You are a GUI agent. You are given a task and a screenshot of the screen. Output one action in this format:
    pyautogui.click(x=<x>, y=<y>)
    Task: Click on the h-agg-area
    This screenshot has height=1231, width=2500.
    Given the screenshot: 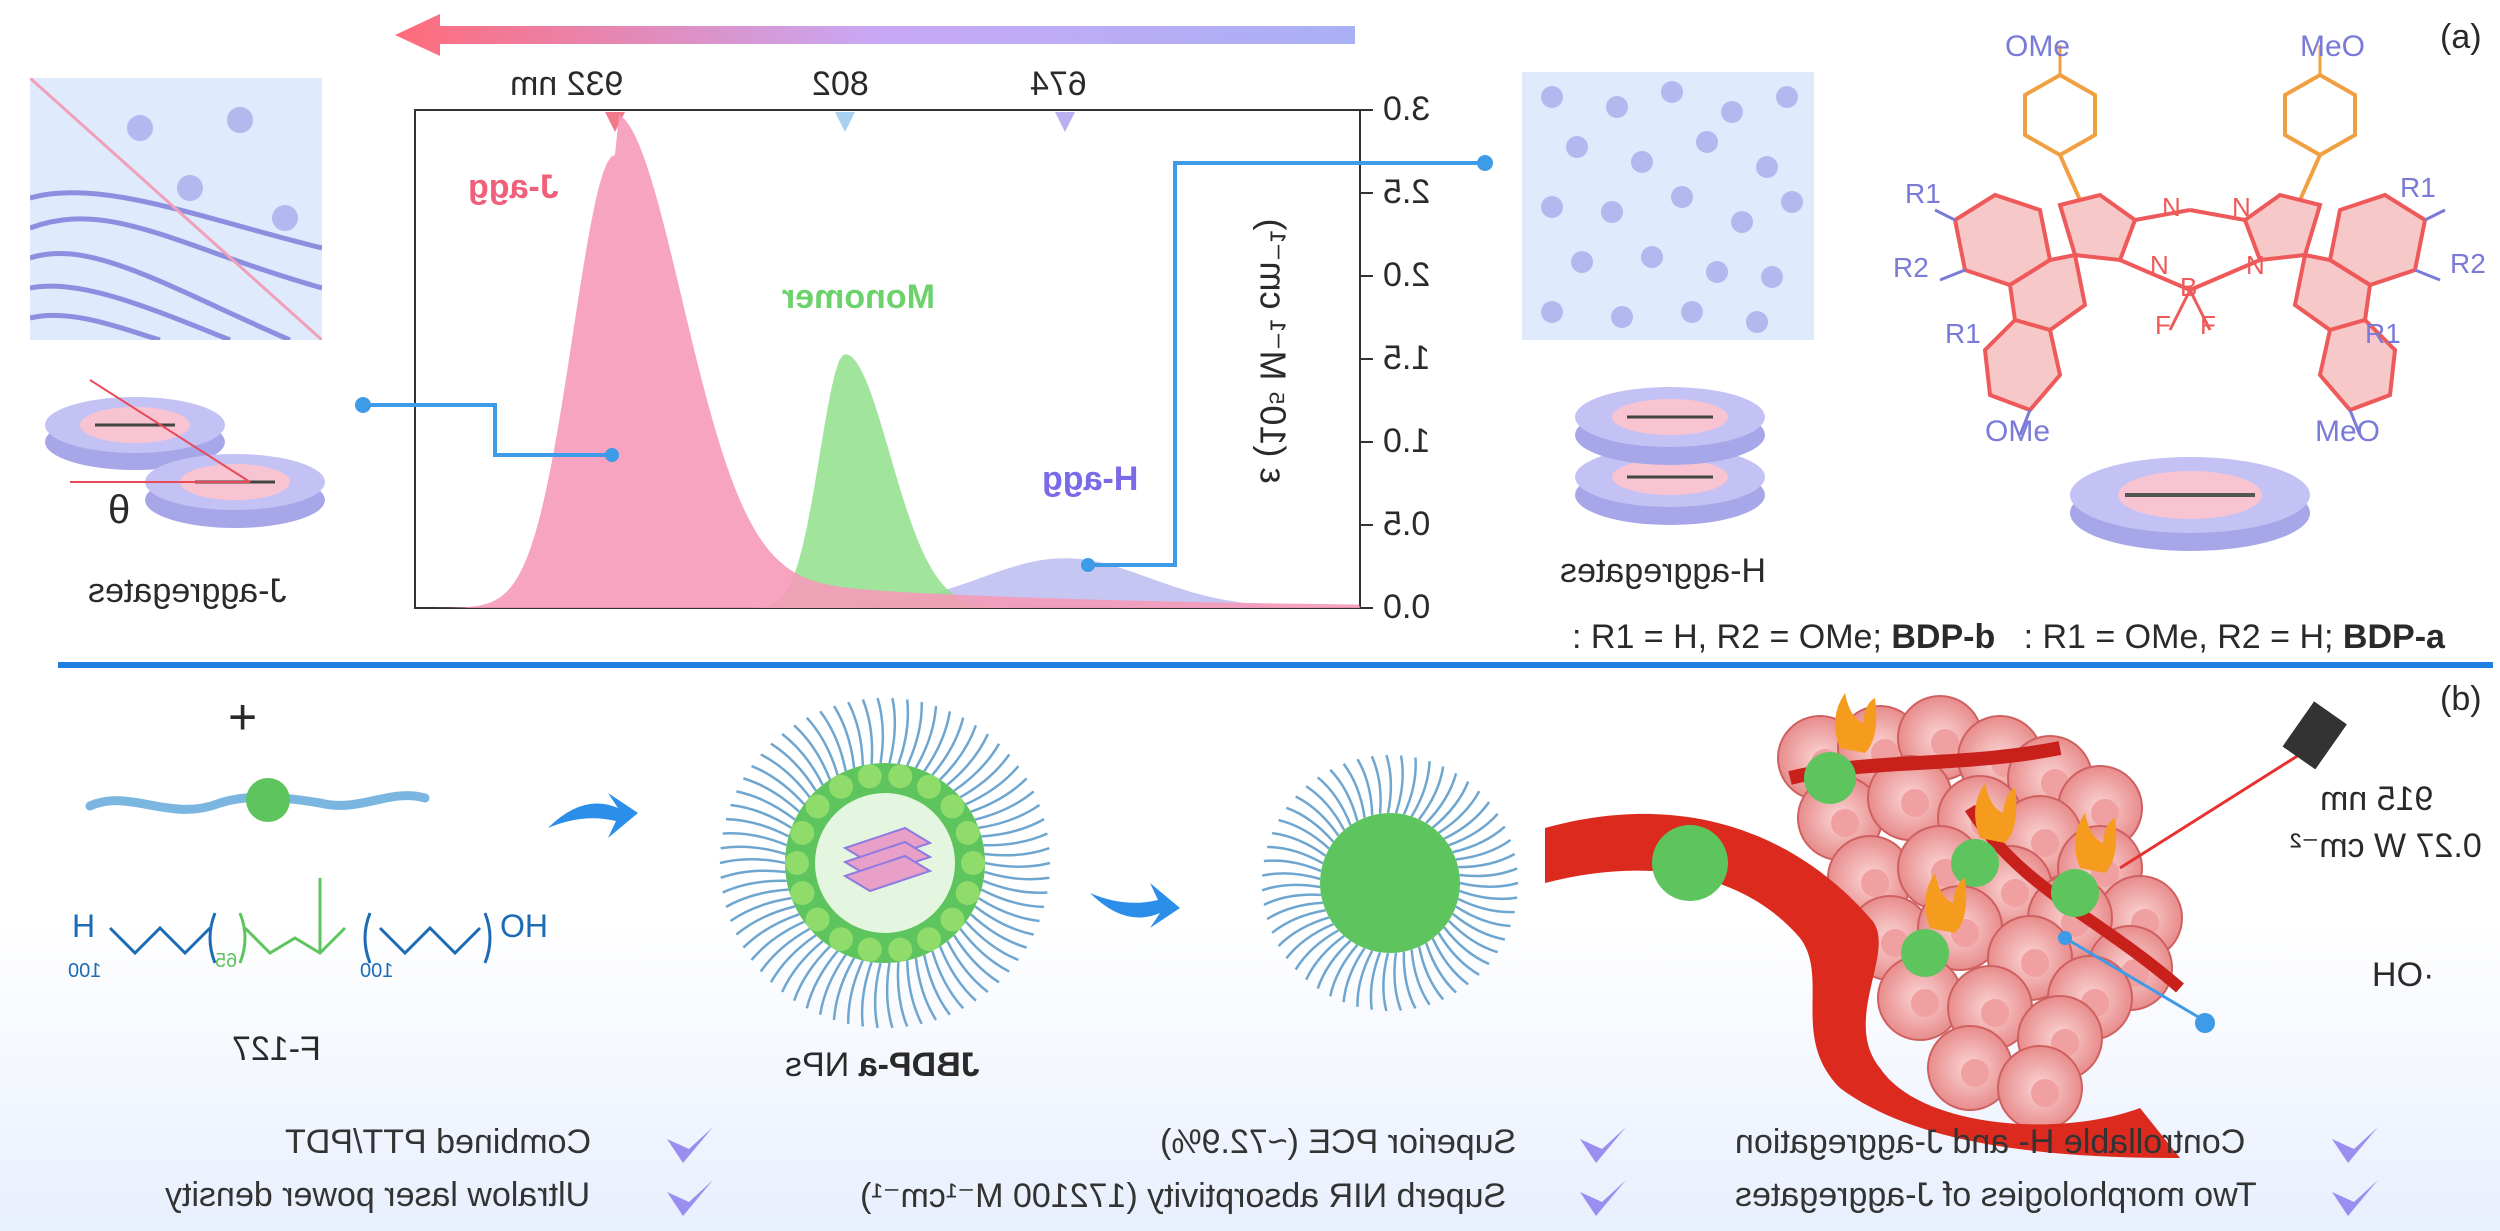 What is the action you would take?
    pyautogui.click(x=887, y=583)
    